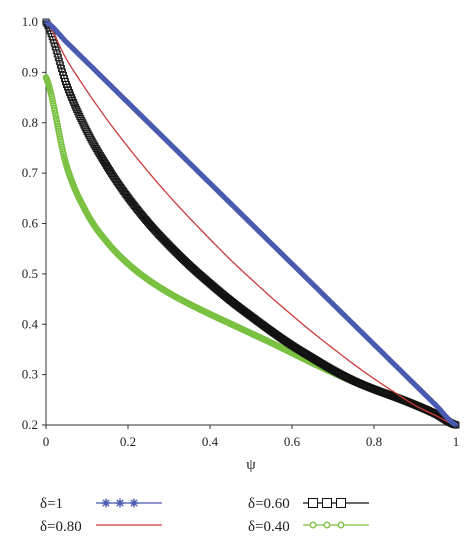  What do you see at coordinates (128, 441) in the screenshot?
I see `x-tick-label: 0.2` at bounding box center [128, 441].